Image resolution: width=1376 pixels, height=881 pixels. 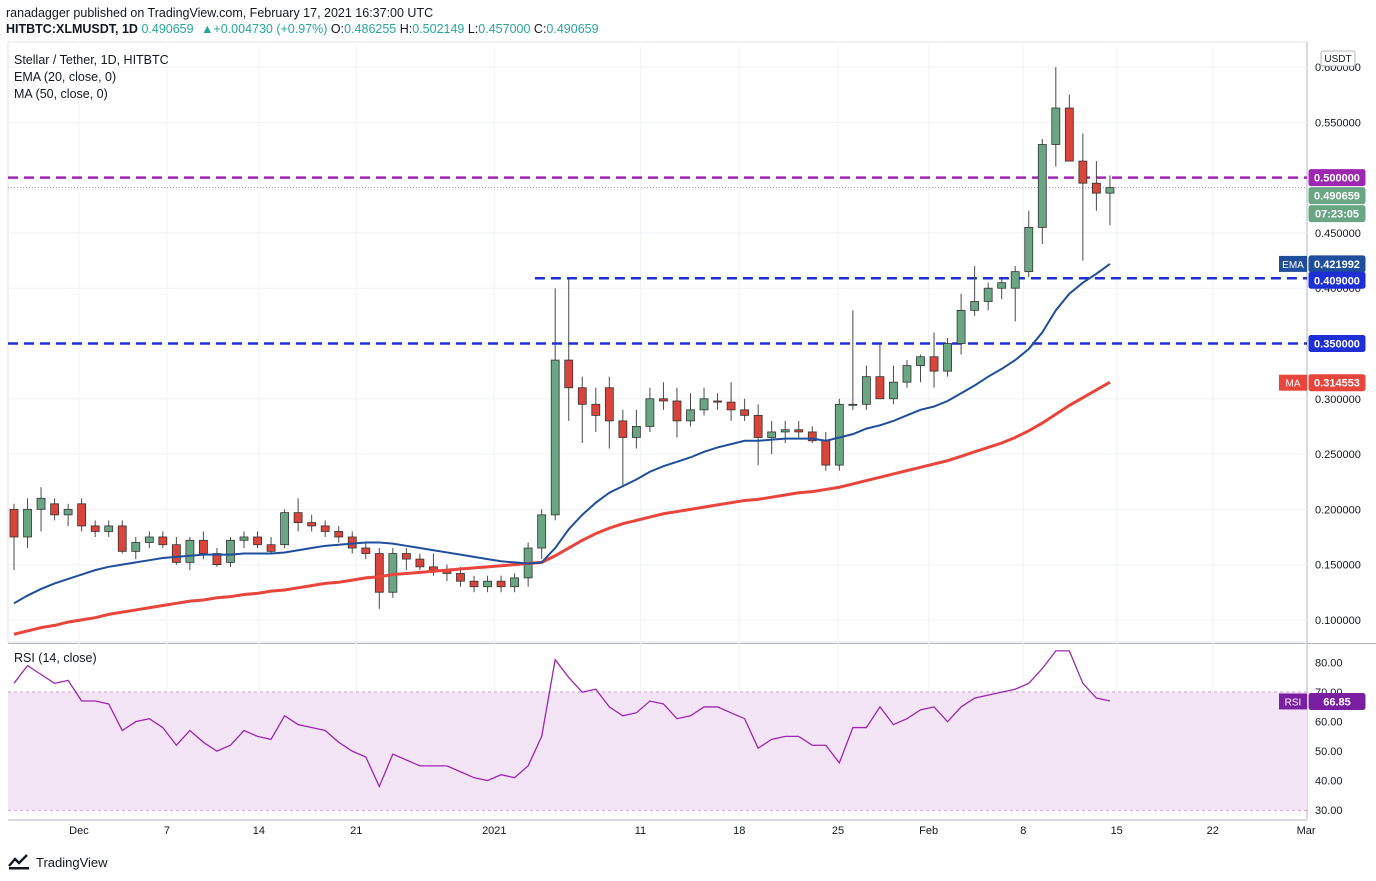 What do you see at coordinates (1213, 831) in the screenshot?
I see `time-tick-label: 22` at bounding box center [1213, 831].